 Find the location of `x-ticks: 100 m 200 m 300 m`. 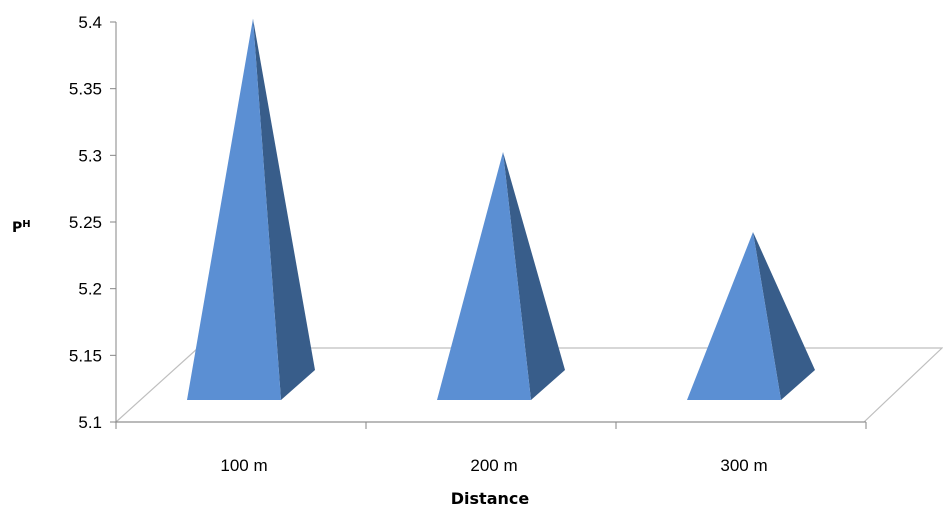

x-ticks: 100 m 200 m 300 m is located at coordinates (491, 448).